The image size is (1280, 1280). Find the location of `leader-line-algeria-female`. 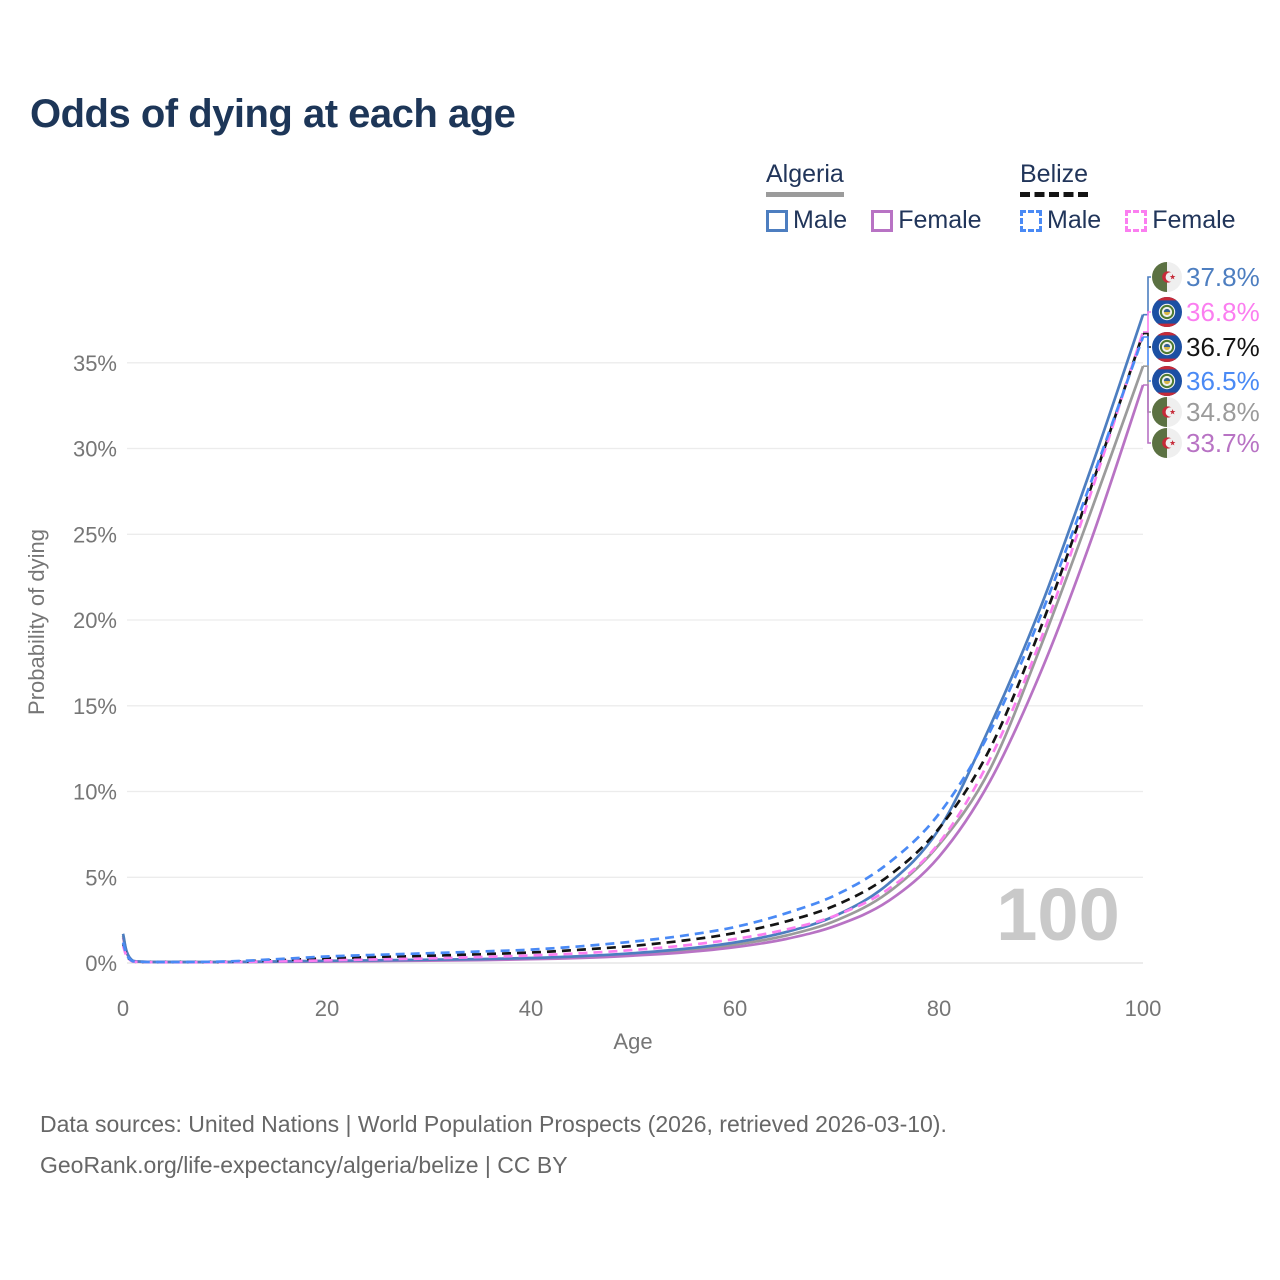

leader-line-algeria-female is located at coordinates (1147, 414).